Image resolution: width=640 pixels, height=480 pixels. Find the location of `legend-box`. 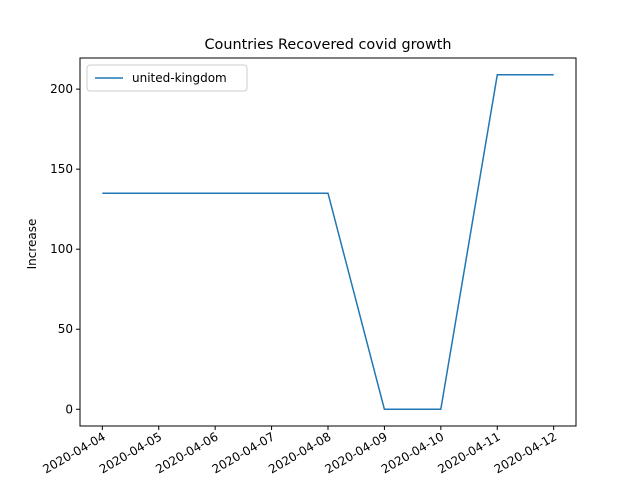

legend-box is located at coordinates (167, 78).